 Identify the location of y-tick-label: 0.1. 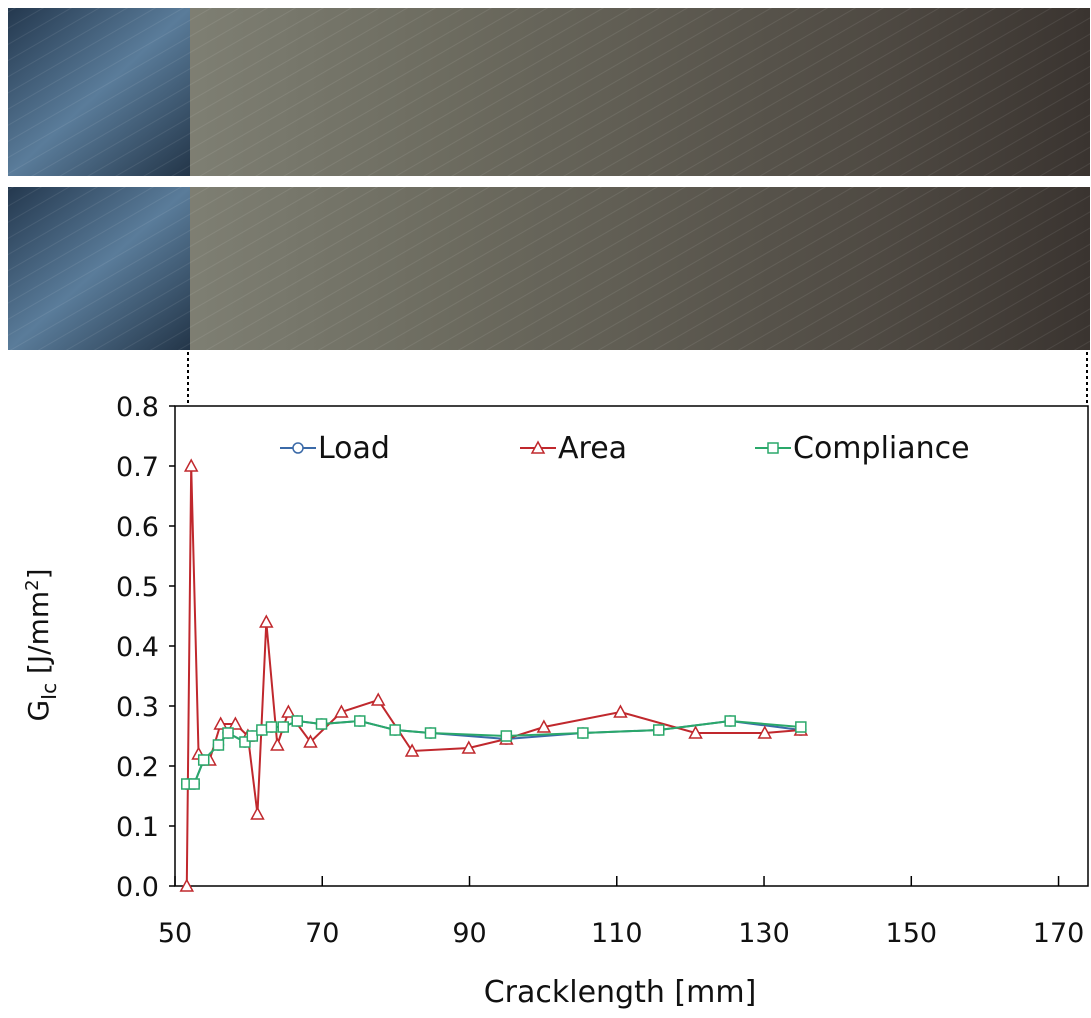
(137, 827).